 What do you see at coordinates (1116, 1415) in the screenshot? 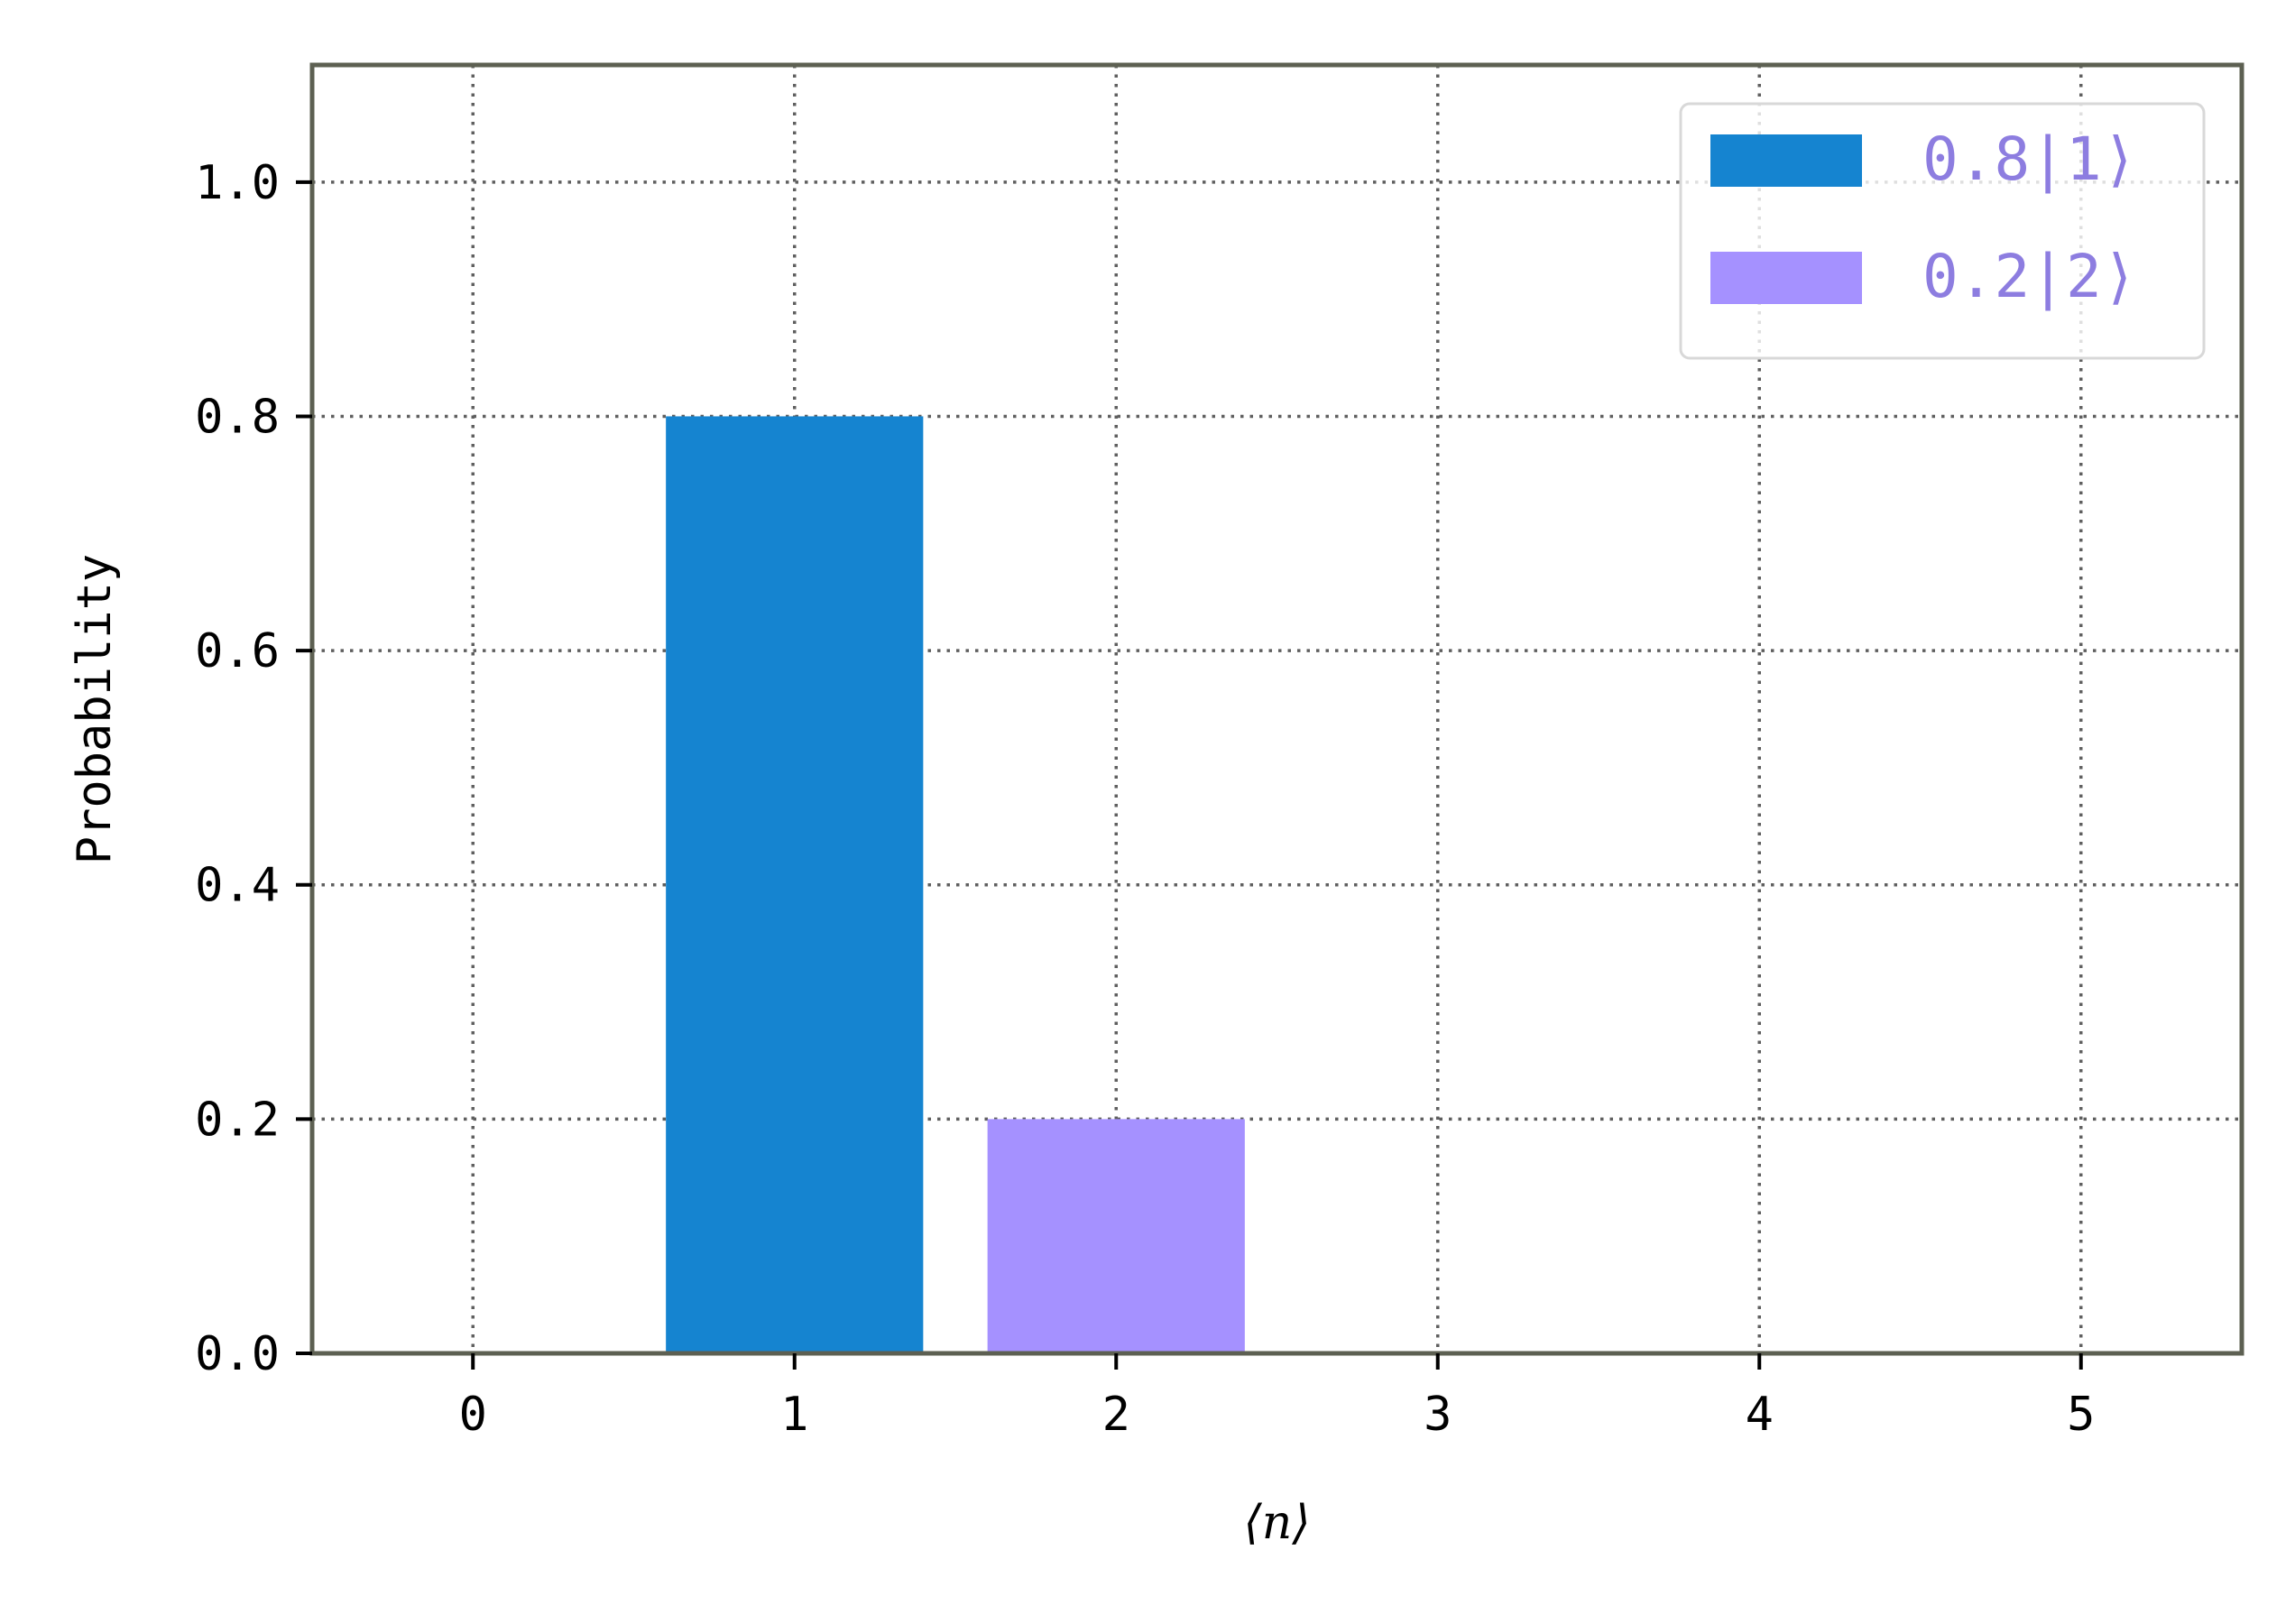
I see `x-tick-label: 2` at bounding box center [1116, 1415].